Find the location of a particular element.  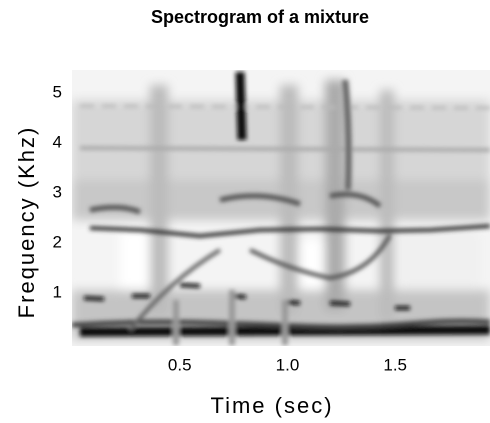

y-tick-label: 4 is located at coordinates (57, 141).